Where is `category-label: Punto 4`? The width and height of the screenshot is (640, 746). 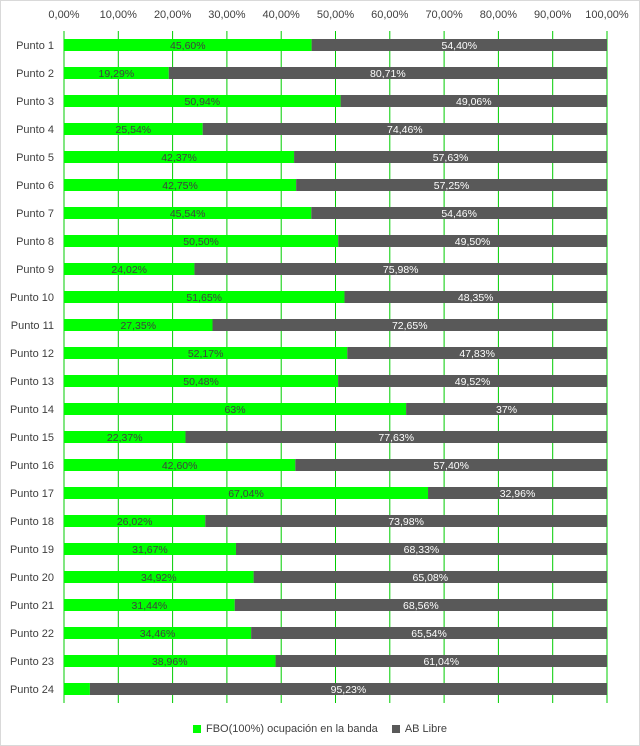 category-label: Punto 4 is located at coordinates (35, 130).